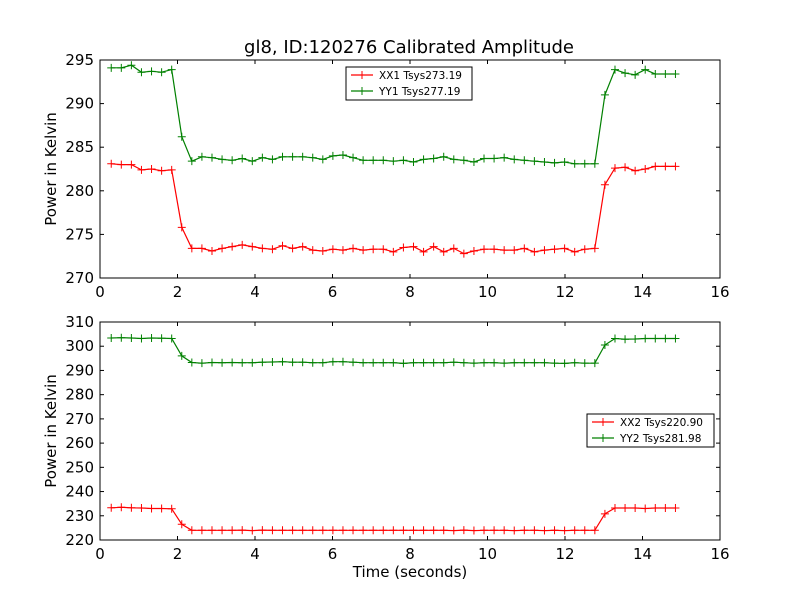  Describe the element at coordinates (255, 554) in the screenshot. I see `x-tick-label: 4` at that location.